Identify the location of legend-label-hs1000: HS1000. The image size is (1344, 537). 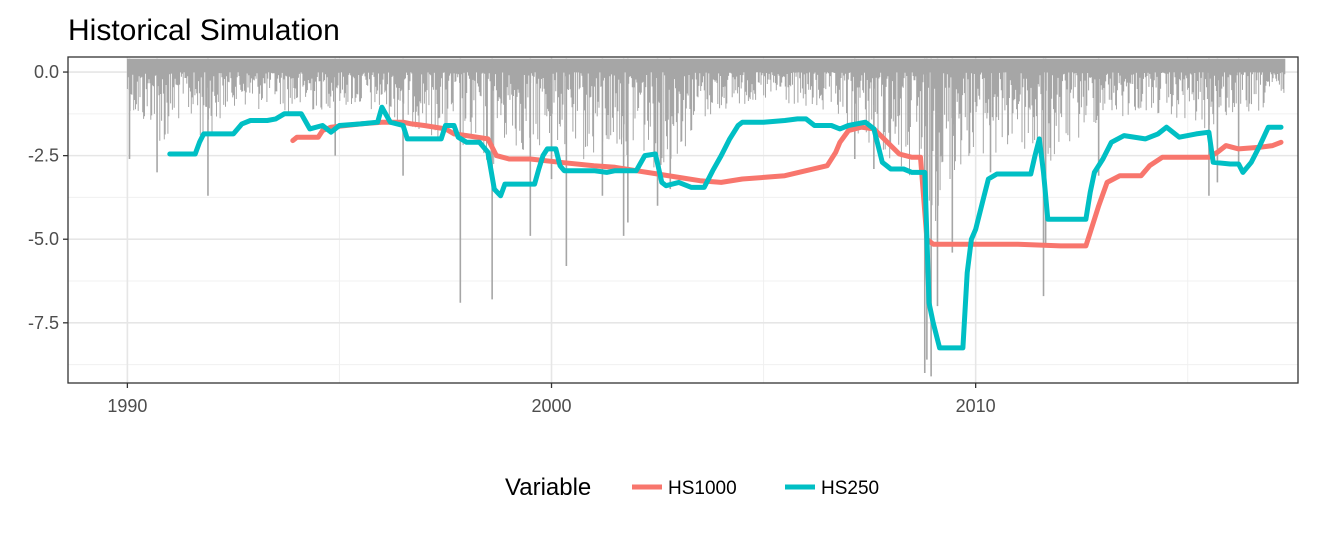
(702, 488).